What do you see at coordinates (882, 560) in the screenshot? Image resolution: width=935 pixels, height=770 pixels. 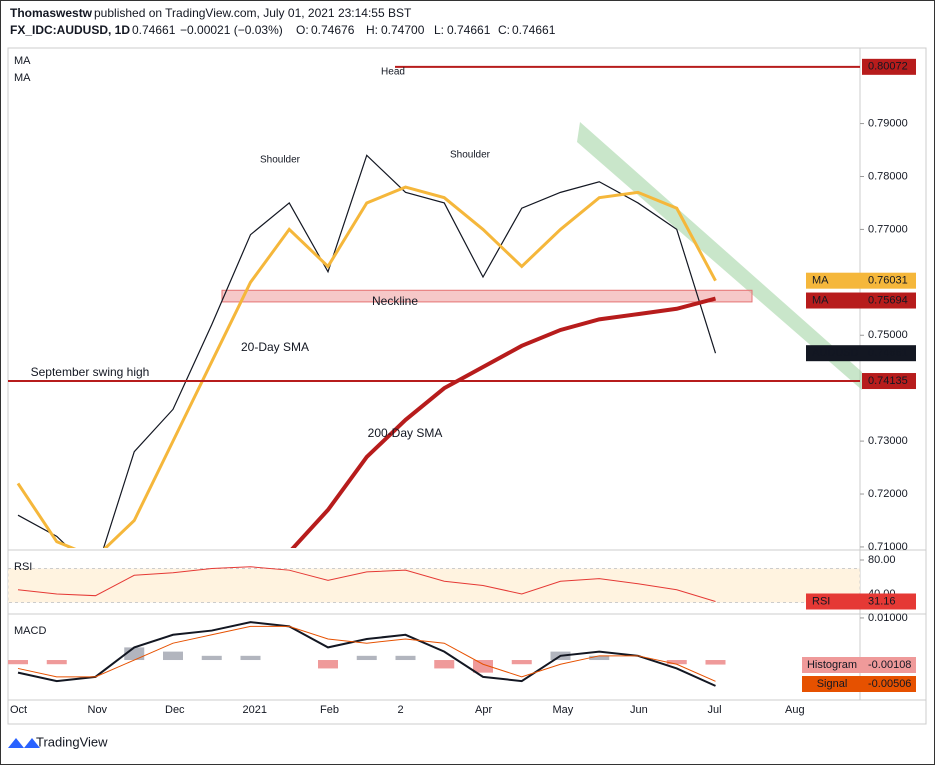 I see `y-tick-label: 80.00` at bounding box center [882, 560].